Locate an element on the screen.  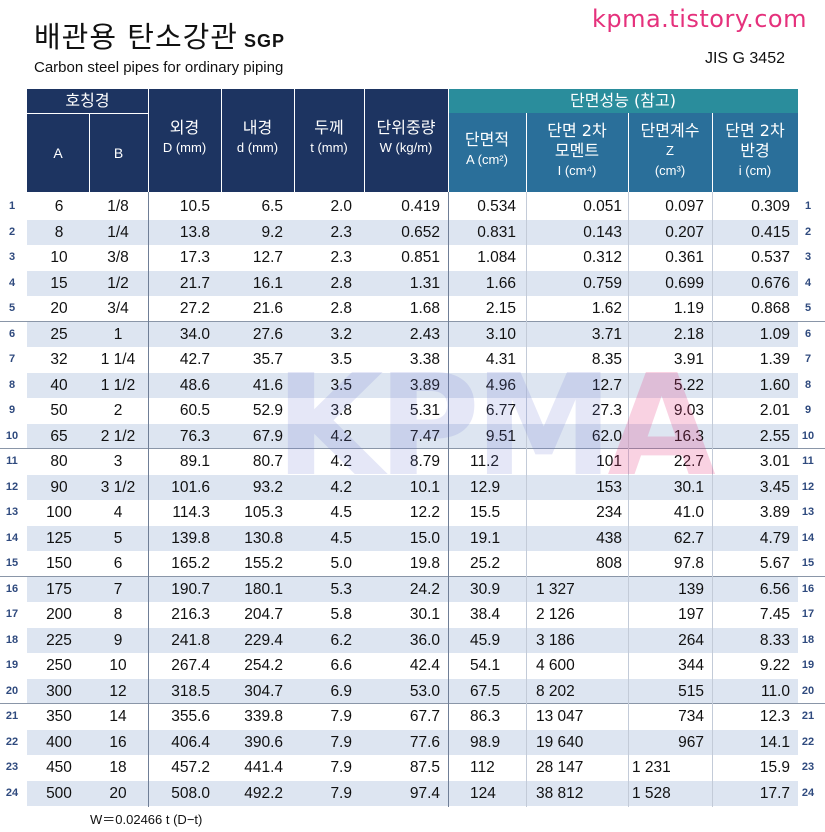
cell-moi: 2 126 is located at coordinates (555, 614).